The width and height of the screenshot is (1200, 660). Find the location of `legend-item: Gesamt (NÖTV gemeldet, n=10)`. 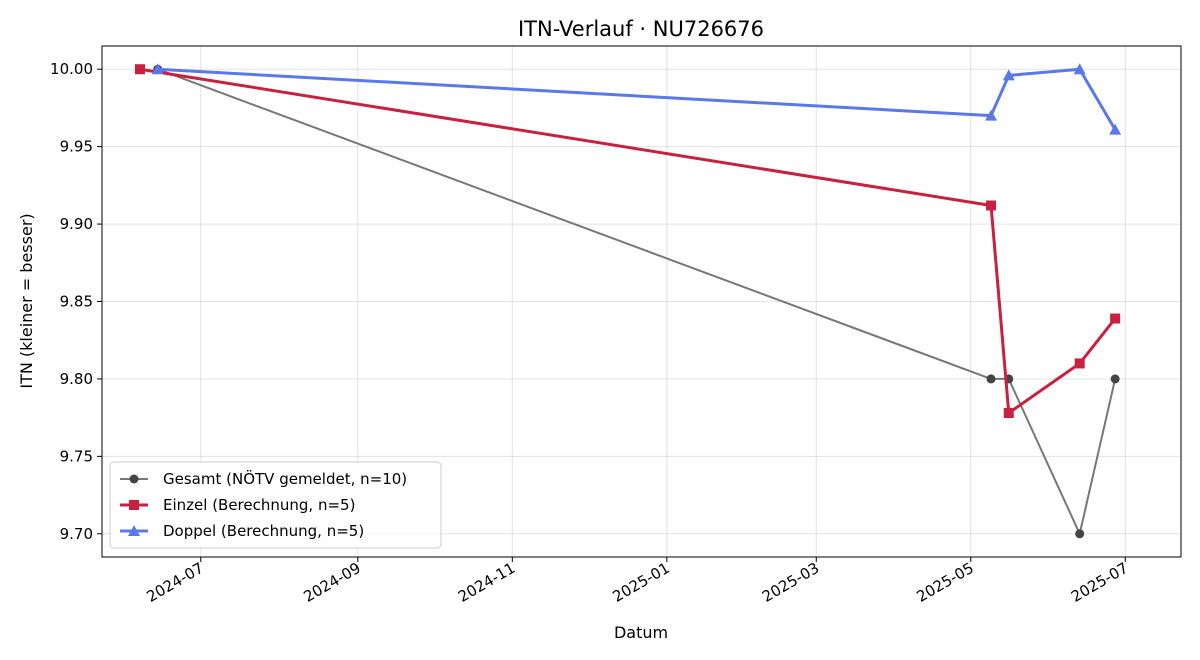

legend-item: Gesamt (NÖTV gemeldet, n=10) is located at coordinates (263, 478).